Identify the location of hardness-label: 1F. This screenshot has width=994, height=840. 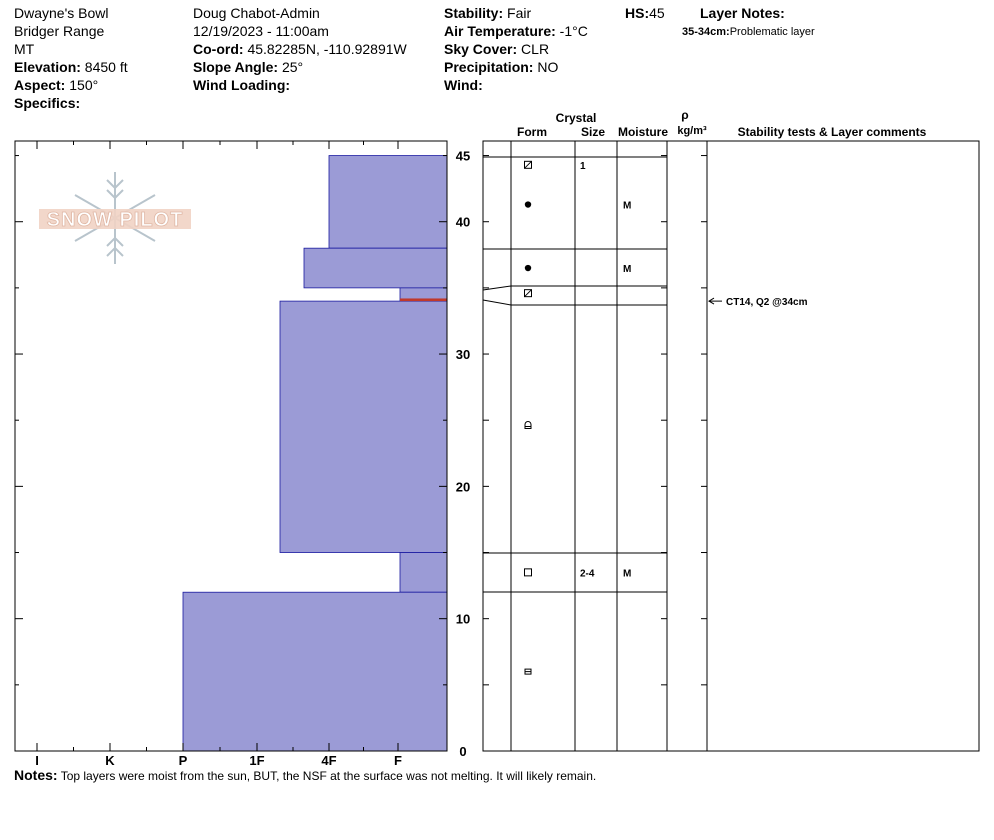
(256, 760).